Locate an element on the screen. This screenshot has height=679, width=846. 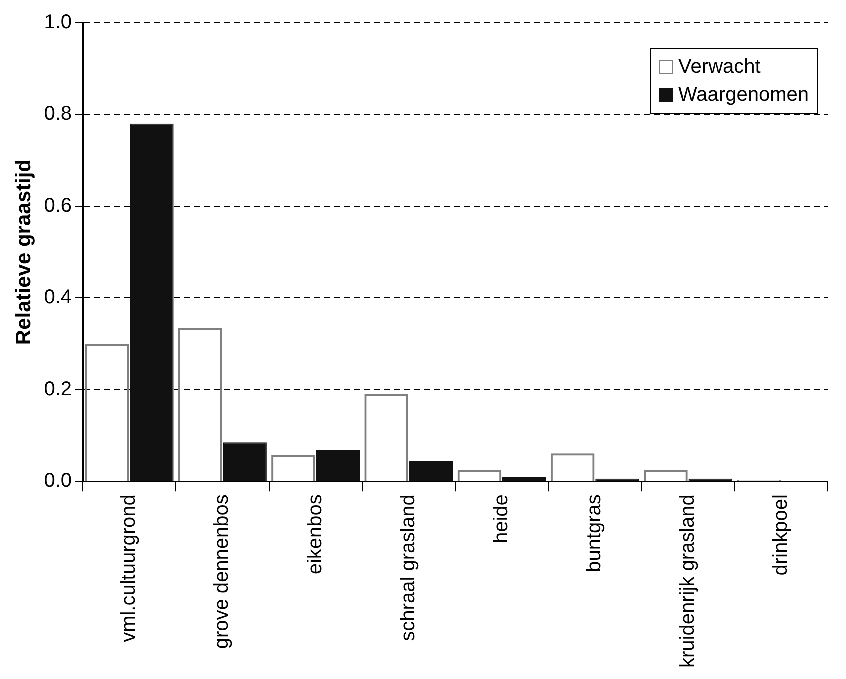
x-tick-label: eikenbos is located at coordinates (315, 534).